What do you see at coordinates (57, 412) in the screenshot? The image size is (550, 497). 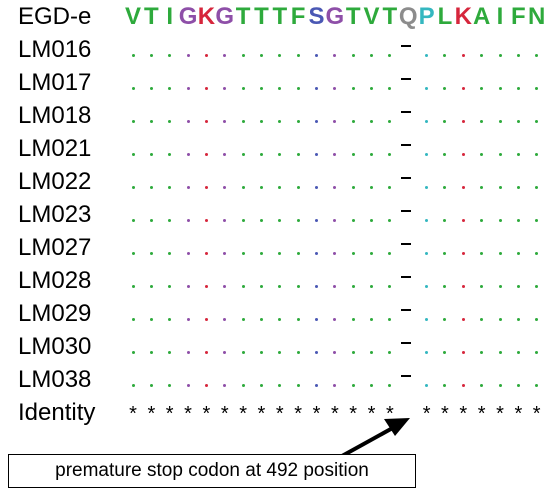 I see `identity-label: Identity` at bounding box center [57, 412].